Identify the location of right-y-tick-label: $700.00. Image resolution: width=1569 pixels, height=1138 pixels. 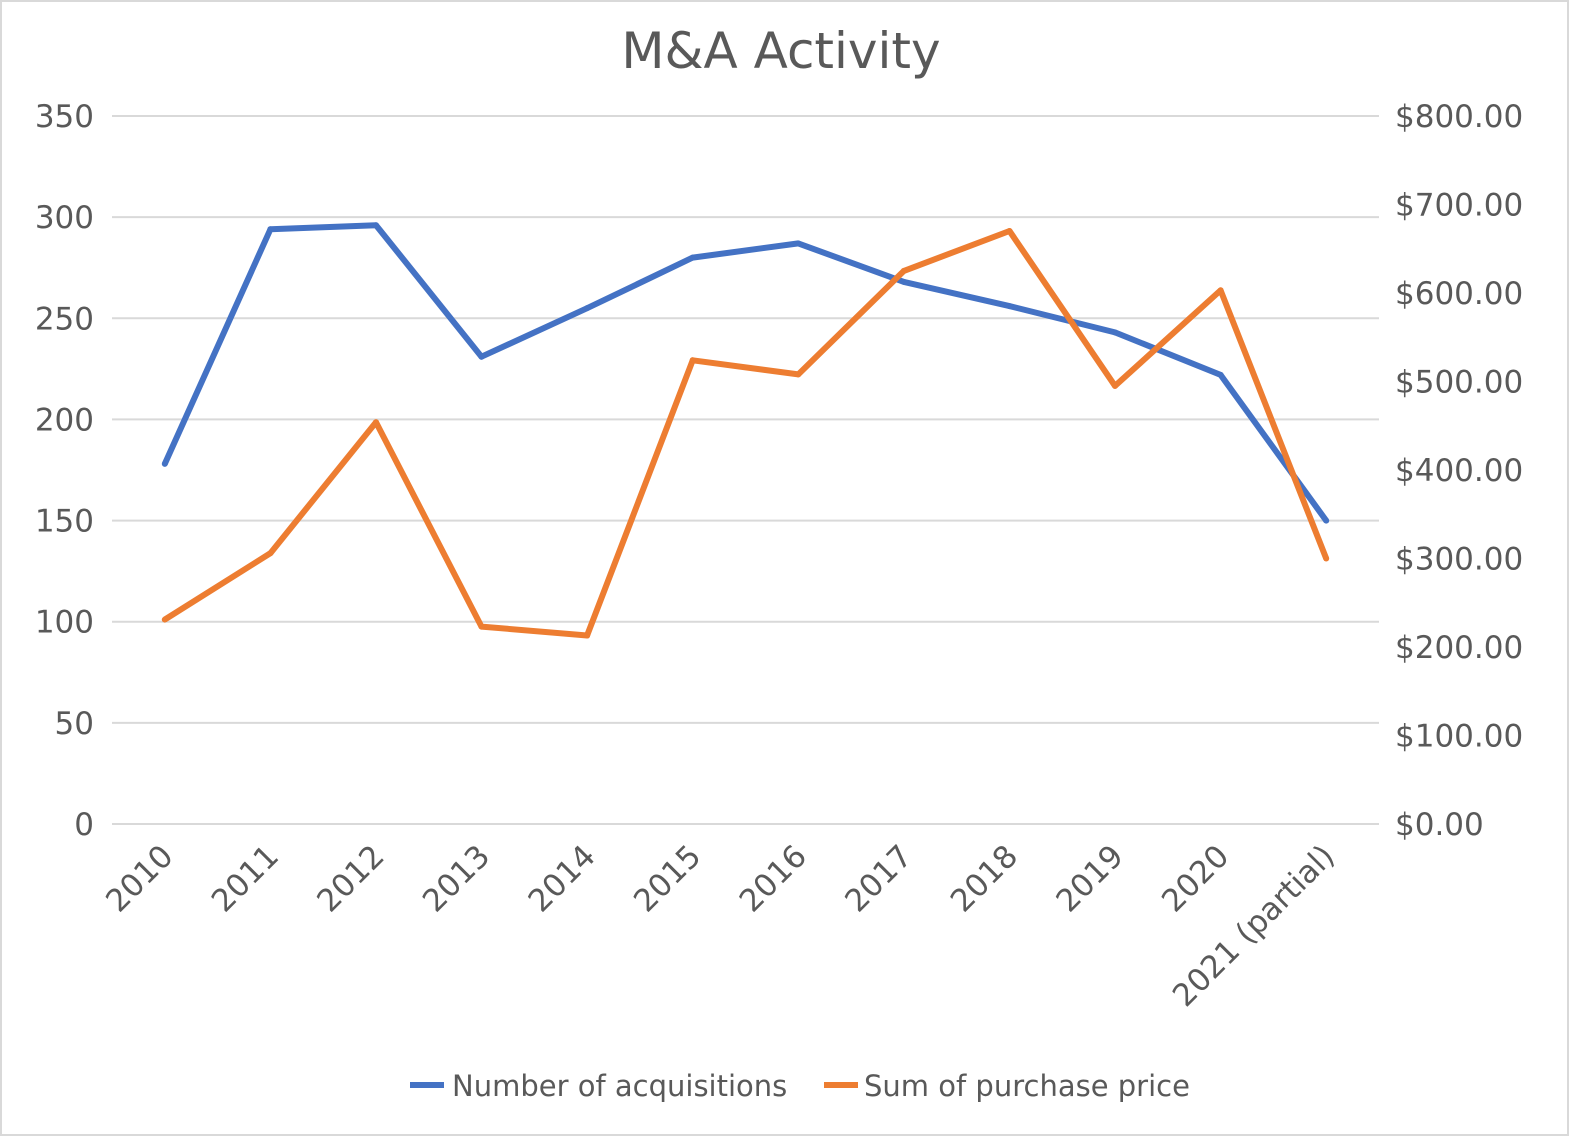
(1459, 206).